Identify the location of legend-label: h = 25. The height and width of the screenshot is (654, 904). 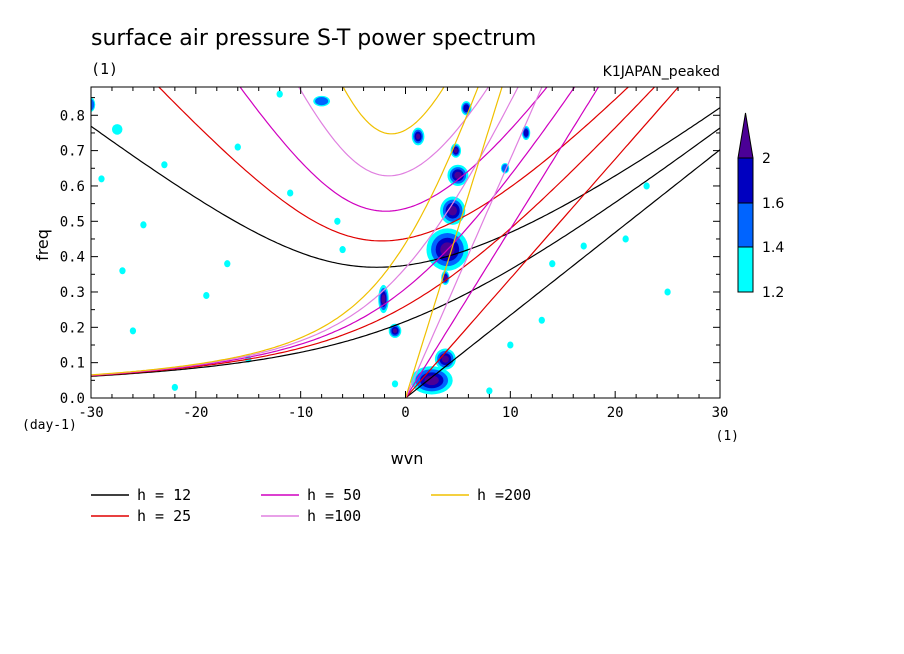
(164, 516).